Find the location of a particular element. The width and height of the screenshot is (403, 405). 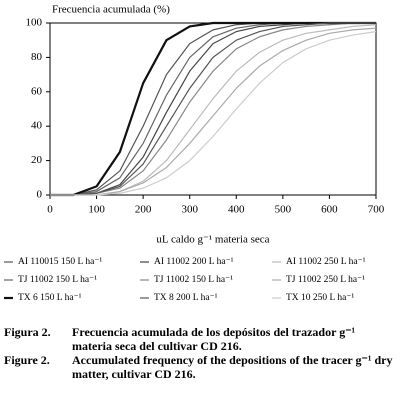

x-tick-label: 100 is located at coordinates (96, 210).